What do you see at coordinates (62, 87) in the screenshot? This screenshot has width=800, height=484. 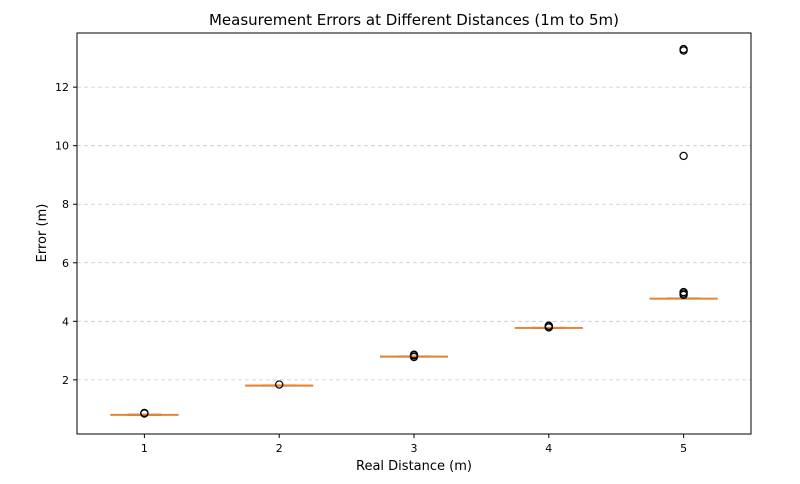 I see `y-tick-label: 12` at bounding box center [62, 87].